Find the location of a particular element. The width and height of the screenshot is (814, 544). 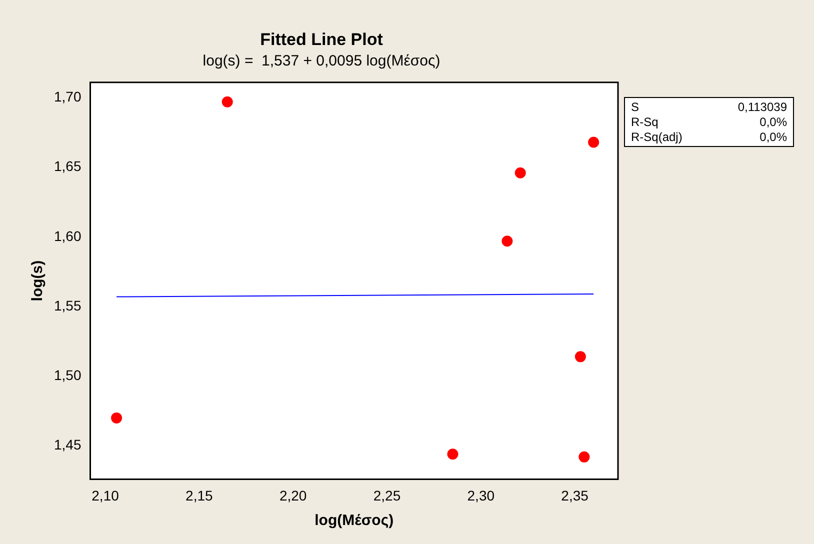

x-tick-label: 2,25 is located at coordinates (387, 495).